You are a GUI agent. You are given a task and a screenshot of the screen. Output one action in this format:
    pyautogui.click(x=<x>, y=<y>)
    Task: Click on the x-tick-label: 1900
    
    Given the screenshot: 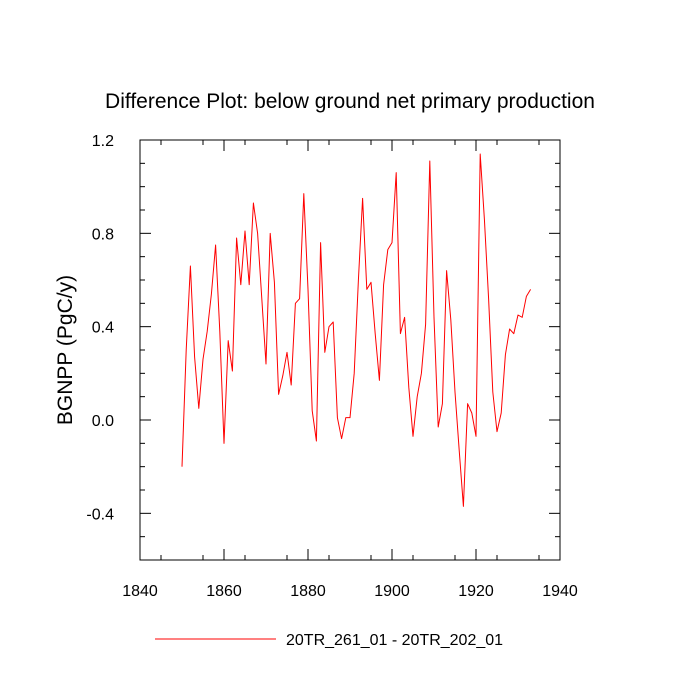 What is the action you would take?
    pyautogui.click(x=392, y=591)
    